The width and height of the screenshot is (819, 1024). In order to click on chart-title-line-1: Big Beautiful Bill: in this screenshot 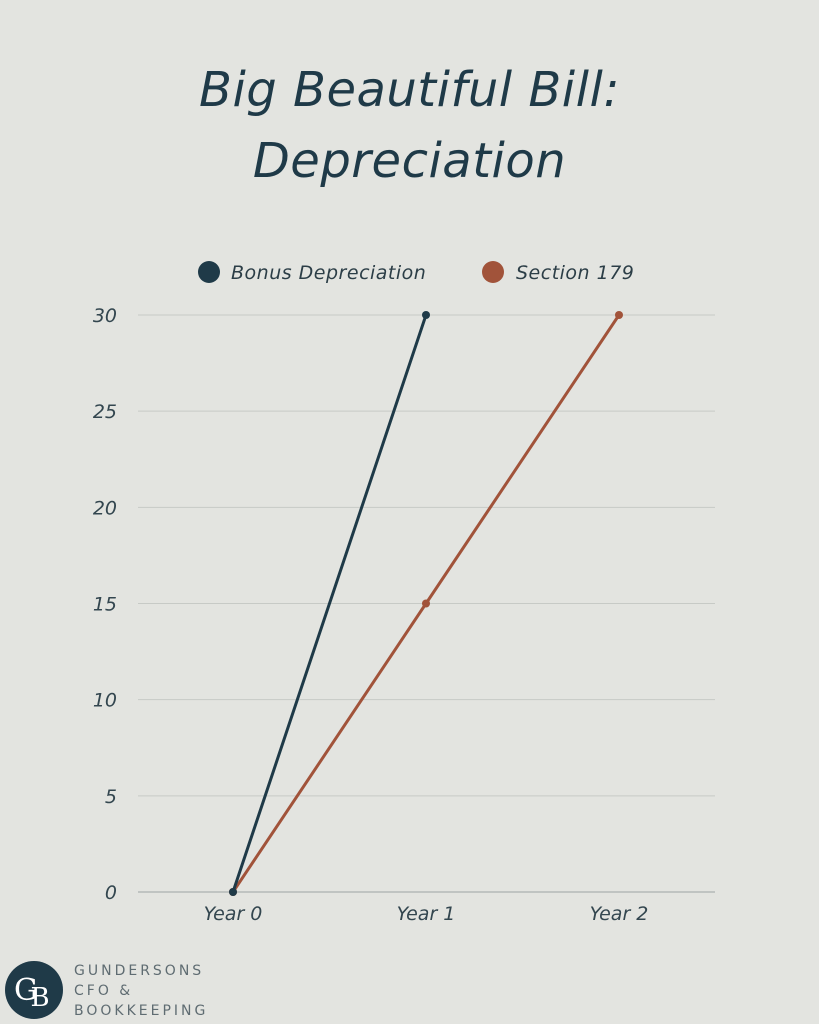, I will do `click(409, 90)`.